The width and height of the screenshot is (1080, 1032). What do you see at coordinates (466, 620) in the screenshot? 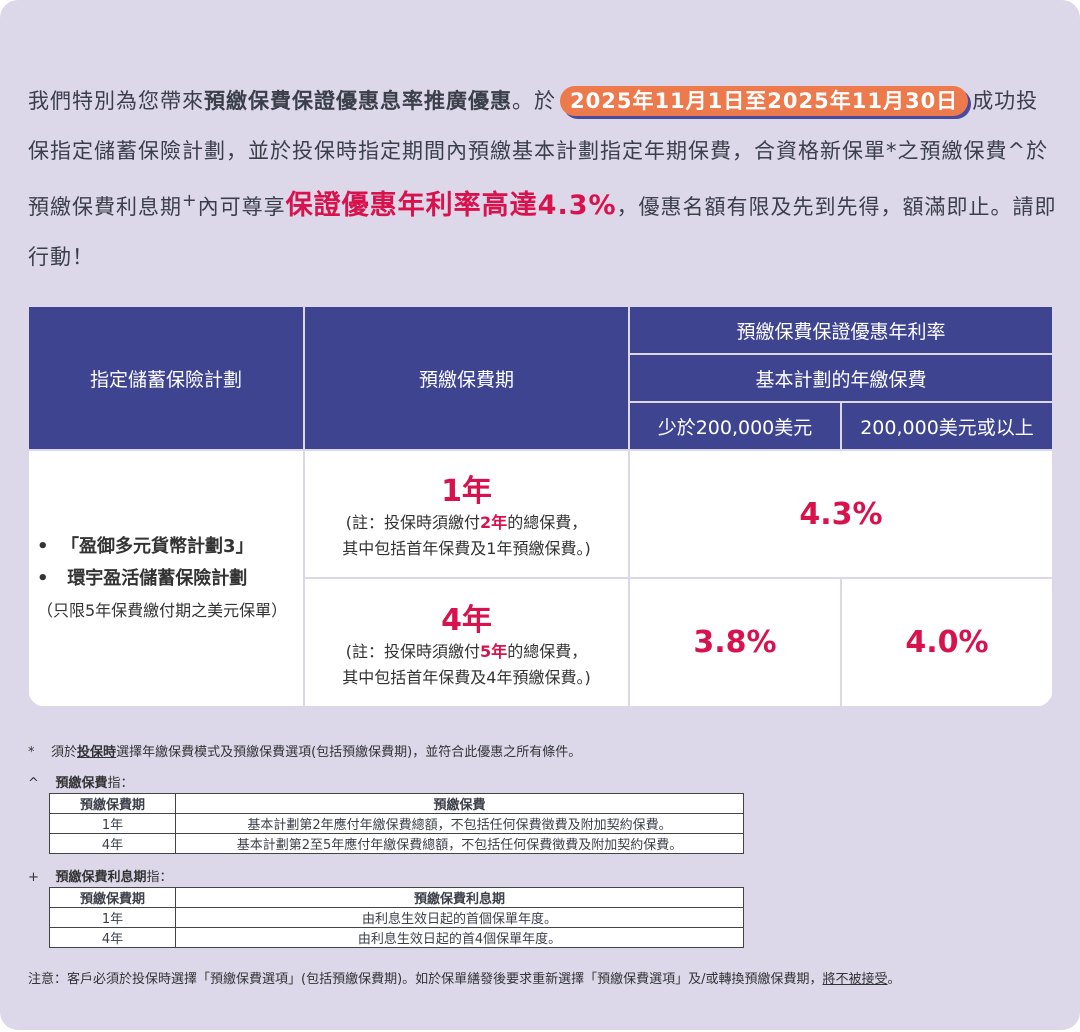
I see `period-value: 4年` at bounding box center [466, 620].